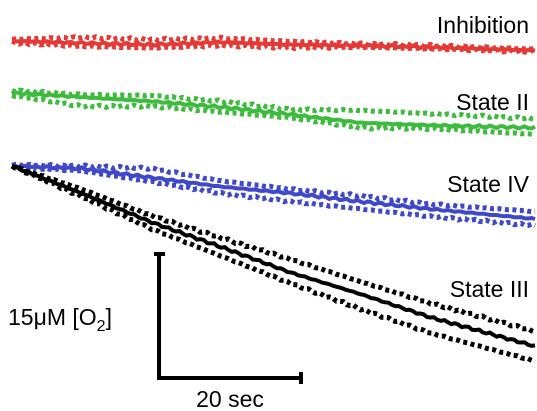 The image size is (537, 411). Describe the element at coordinates (273, 105) in the screenshot. I see `trace-state-ii-upper` at that location.